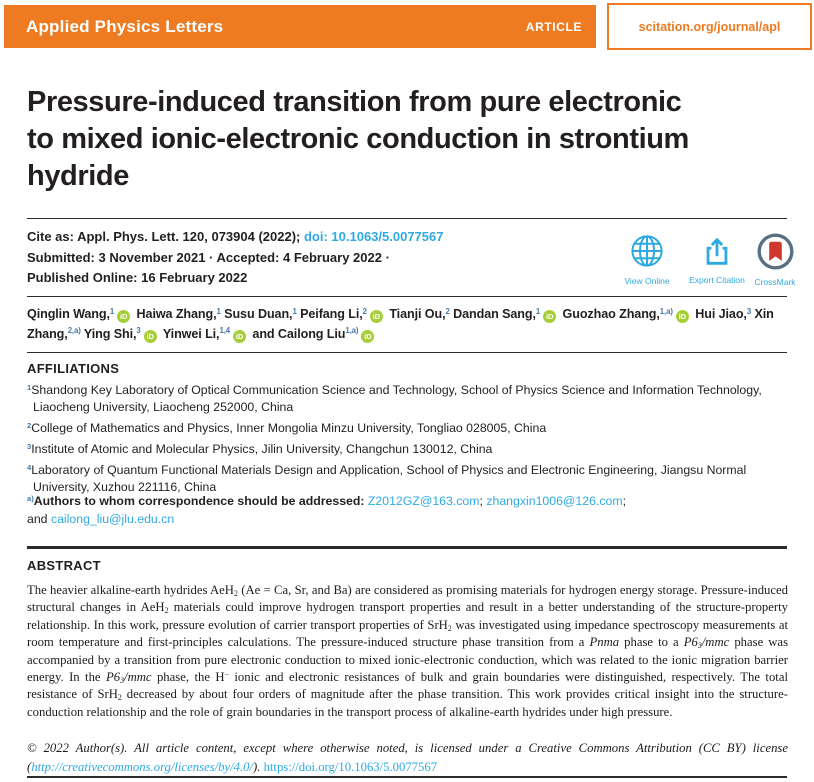 The height and width of the screenshot is (782, 814). I want to click on text-segment: Susu Duan,, so click(256, 314).